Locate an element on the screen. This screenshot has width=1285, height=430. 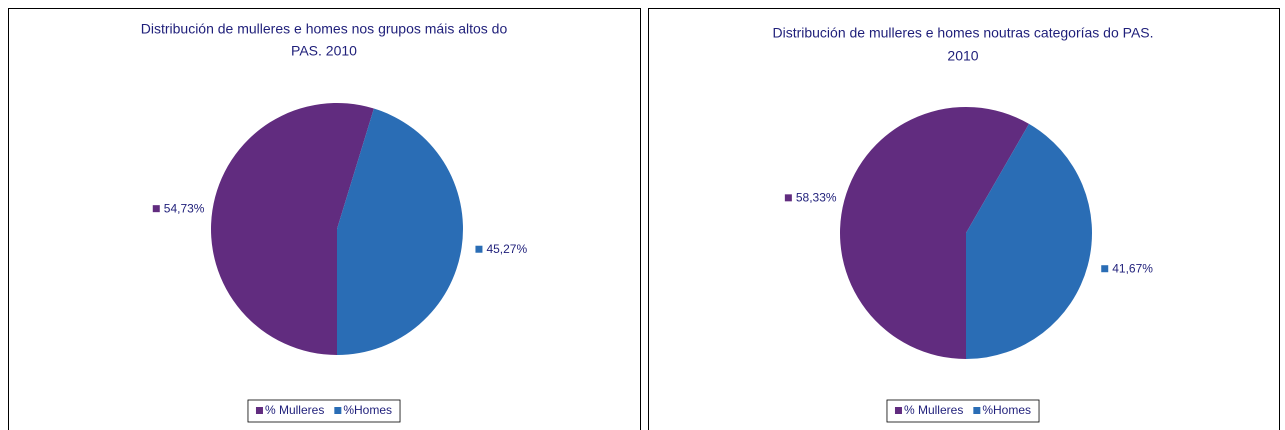
data-label: 41,67% is located at coordinates (1132, 268).